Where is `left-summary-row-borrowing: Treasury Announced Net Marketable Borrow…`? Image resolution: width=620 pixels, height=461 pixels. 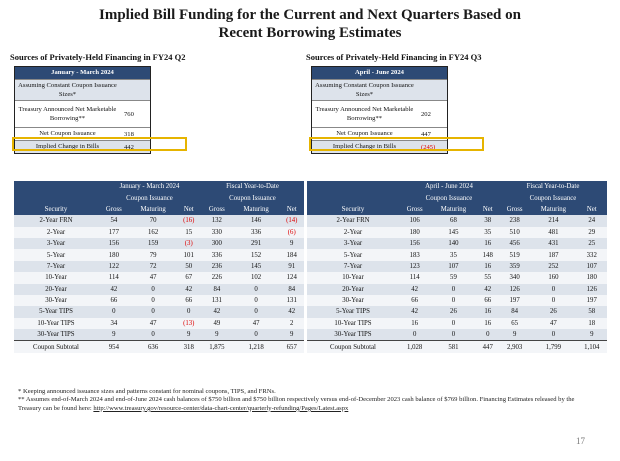
left-summary-row-borrowing: Treasury Announced Net Marketable Borrow… is located at coordinates (82, 113).